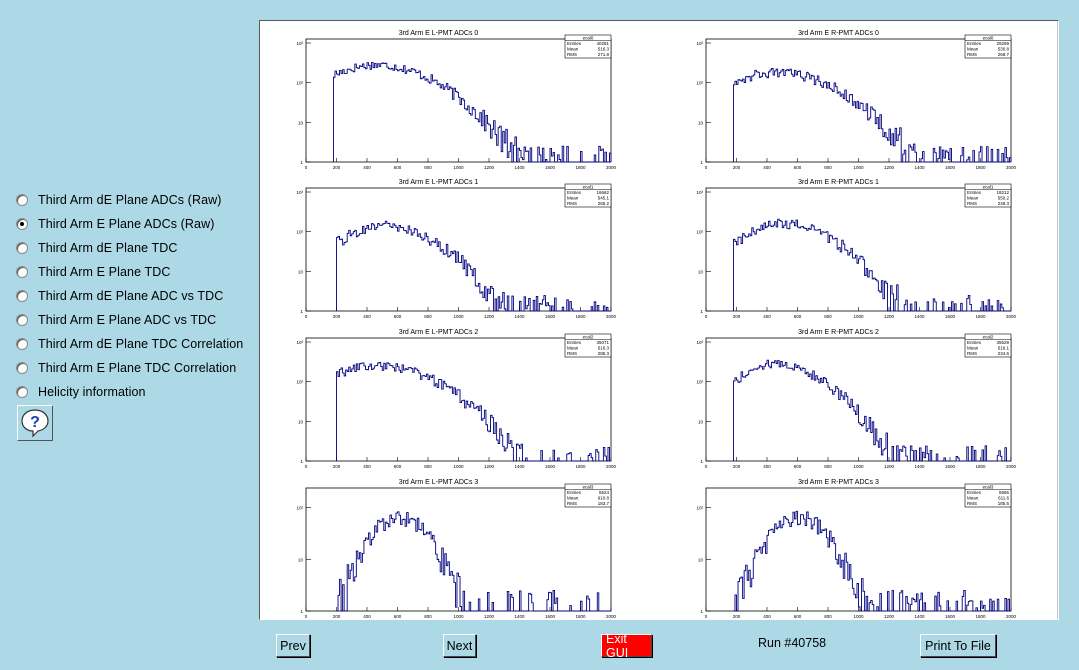  What do you see at coordinates (293, 645) in the screenshot?
I see `prev-button: Prev` at bounding box center [293, 645].